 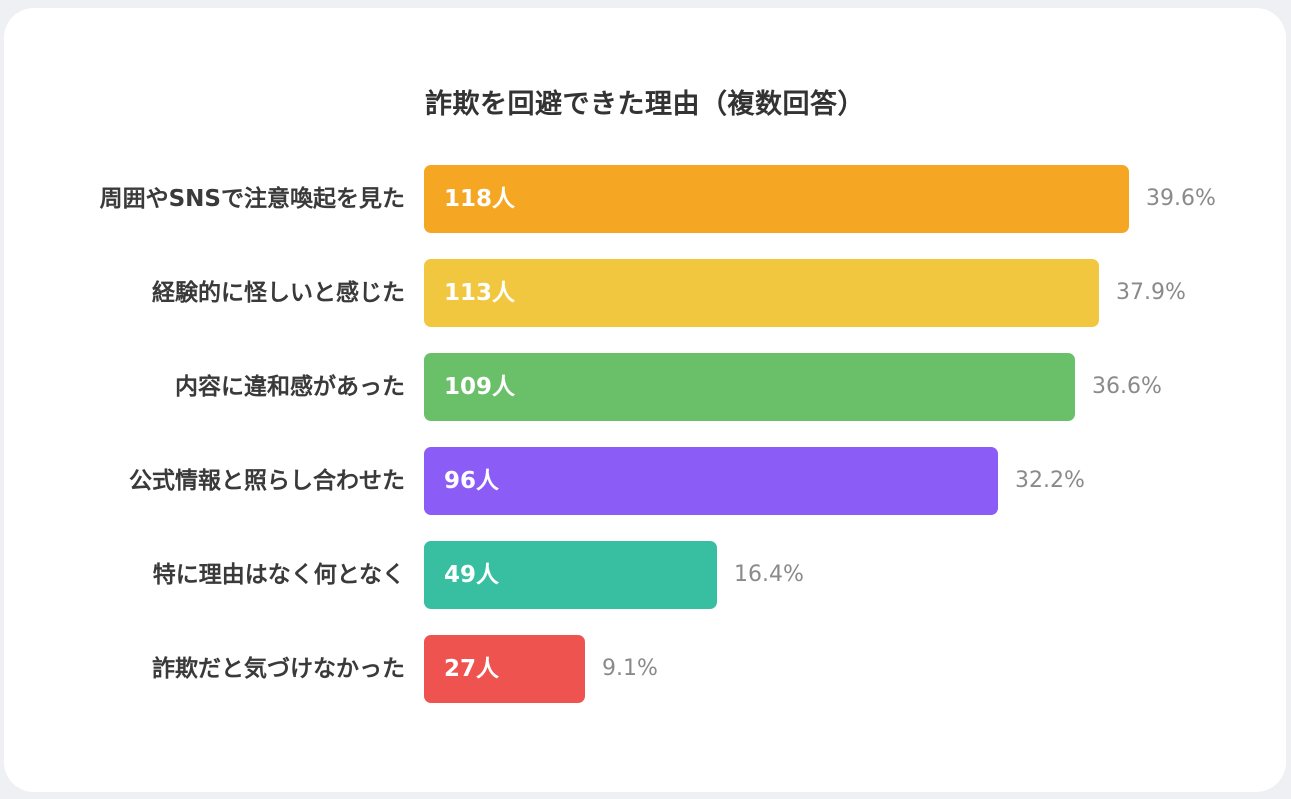 What do you see at coordinates (711, 481) in the screenshot?
I see `bar: 96人` at bounding box center [711, 481].